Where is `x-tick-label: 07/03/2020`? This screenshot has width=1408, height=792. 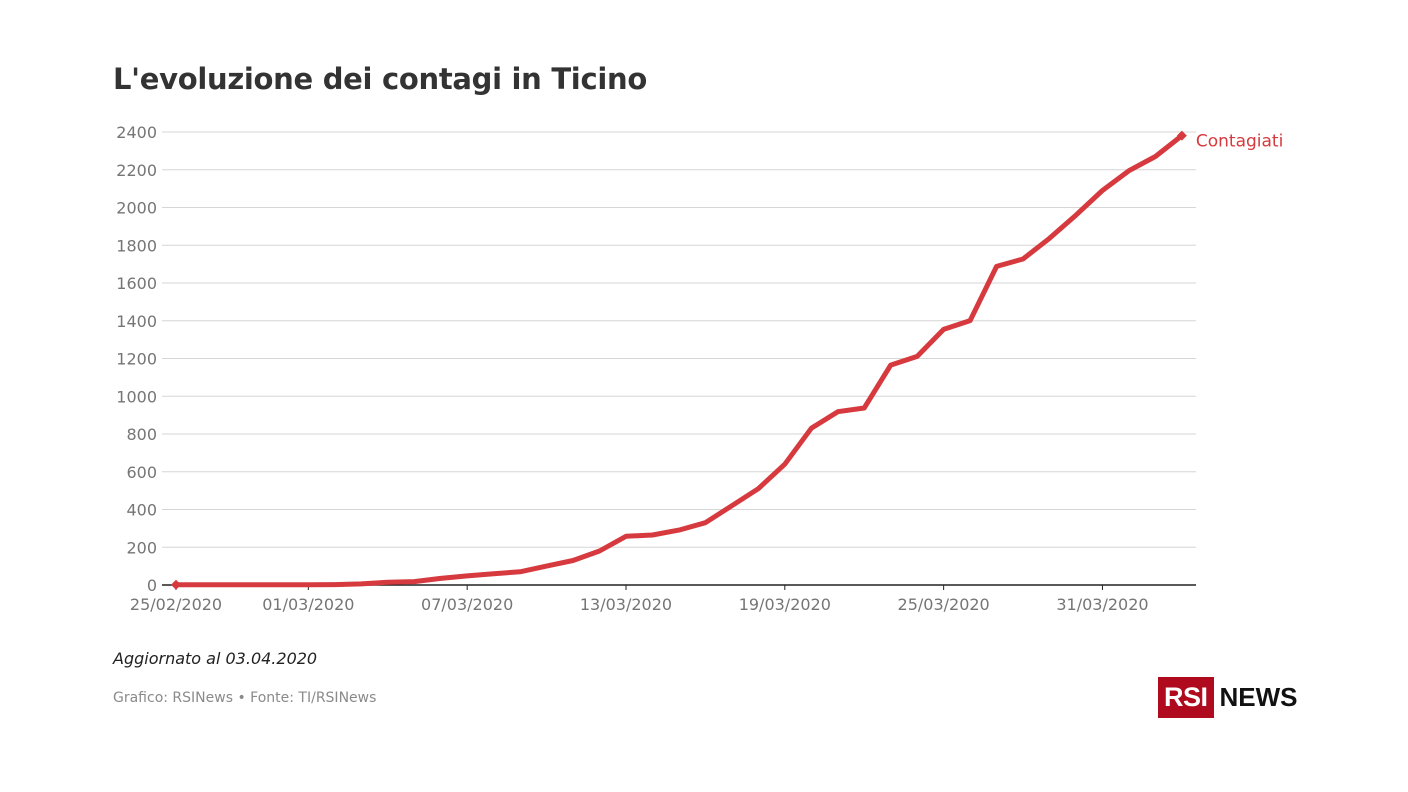
x-tick-label: 07/03/2020 is located at coordinates (467, 604).